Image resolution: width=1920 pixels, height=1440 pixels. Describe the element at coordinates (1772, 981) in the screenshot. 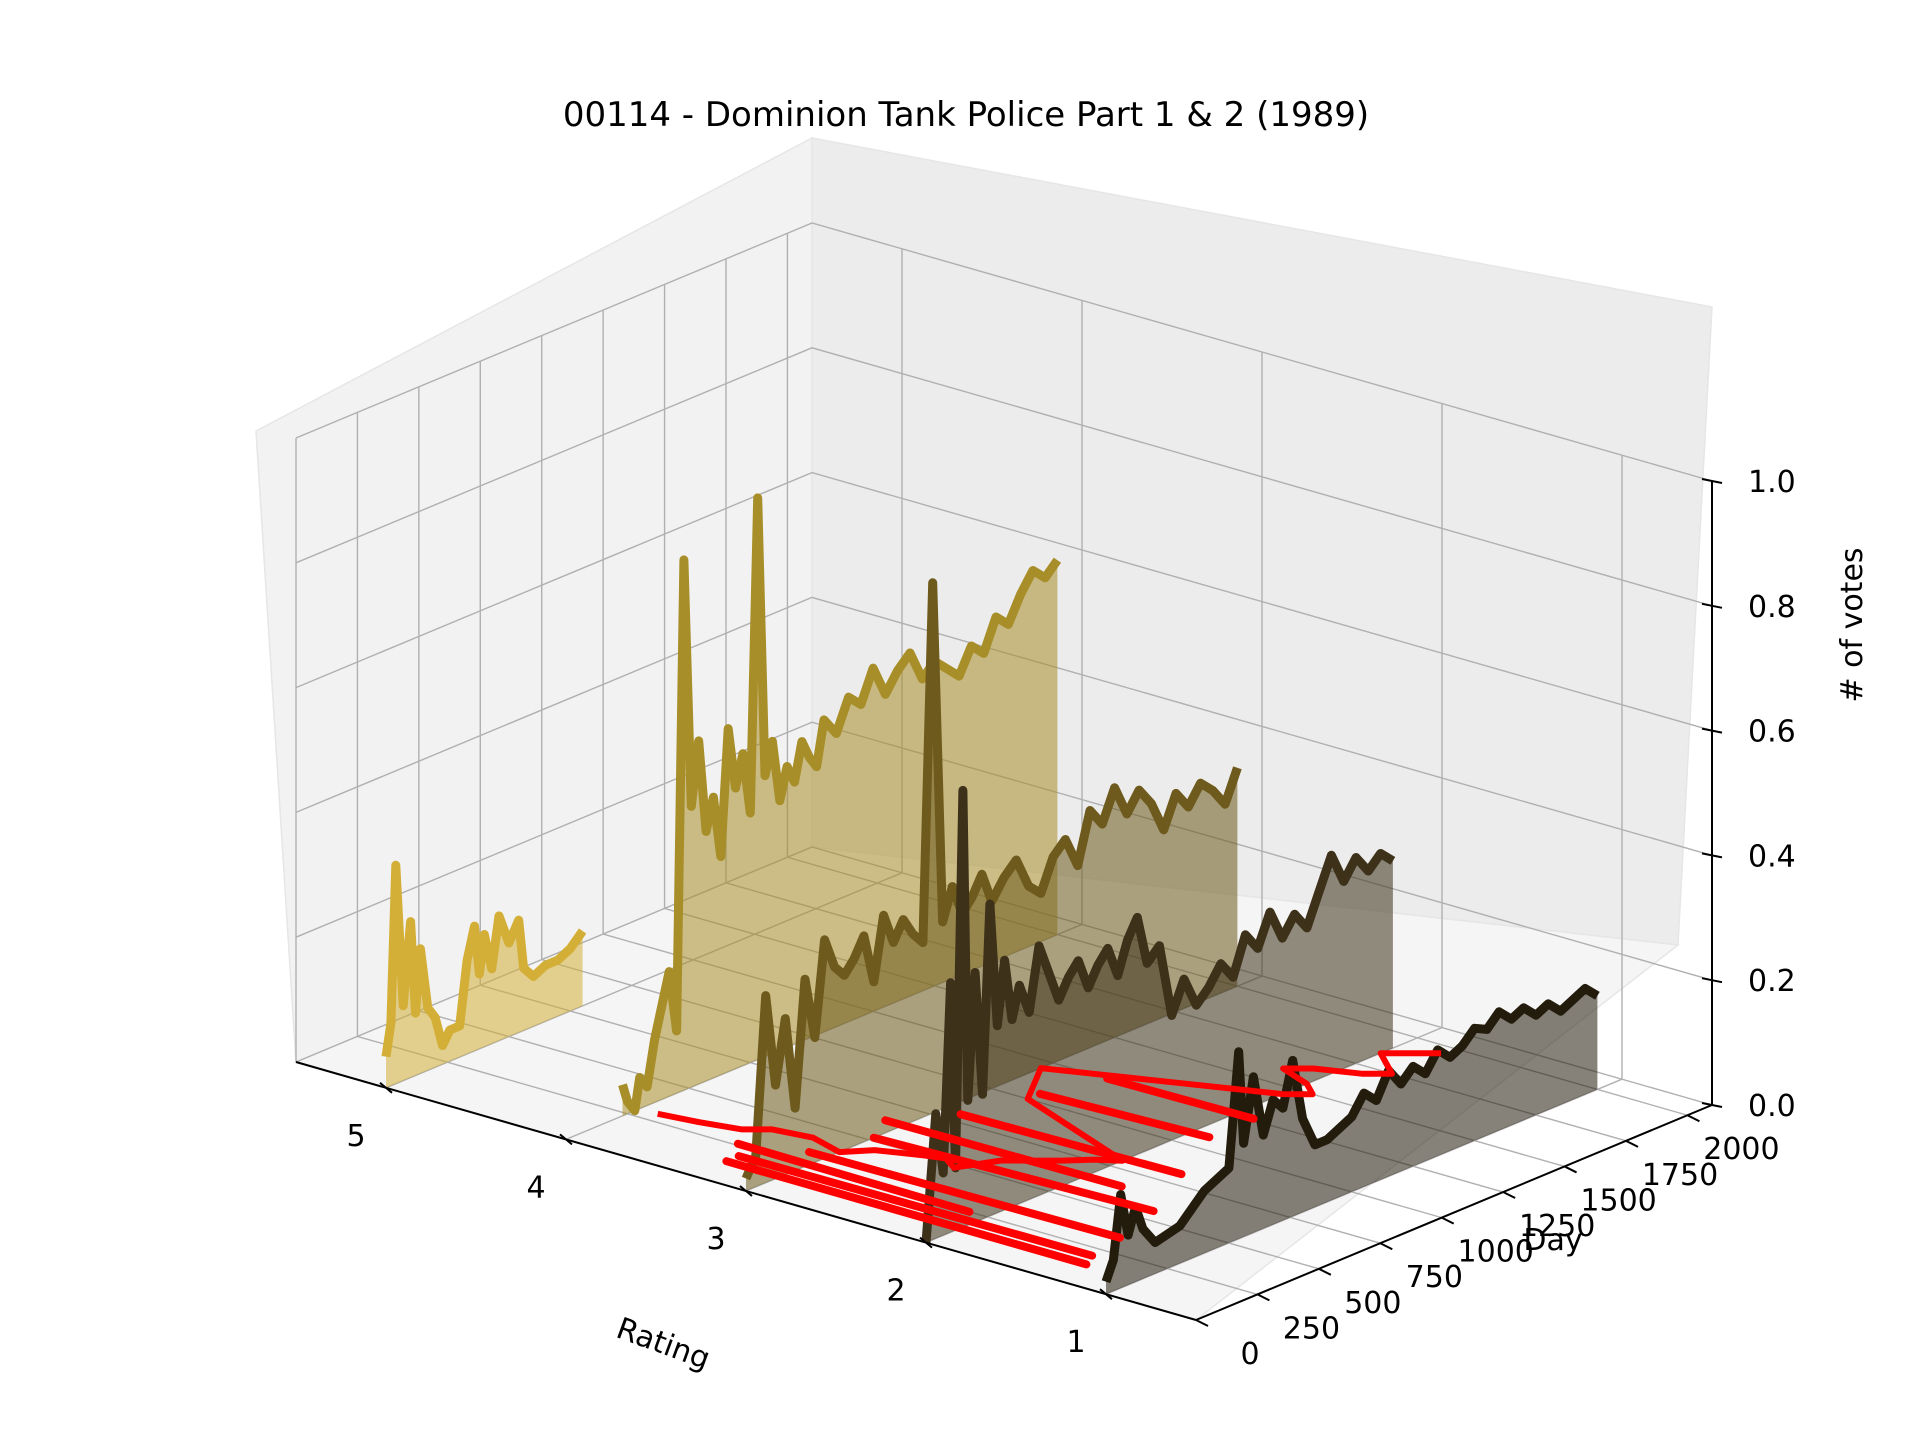

I see `votes-tick-label: 0.2` at that location.